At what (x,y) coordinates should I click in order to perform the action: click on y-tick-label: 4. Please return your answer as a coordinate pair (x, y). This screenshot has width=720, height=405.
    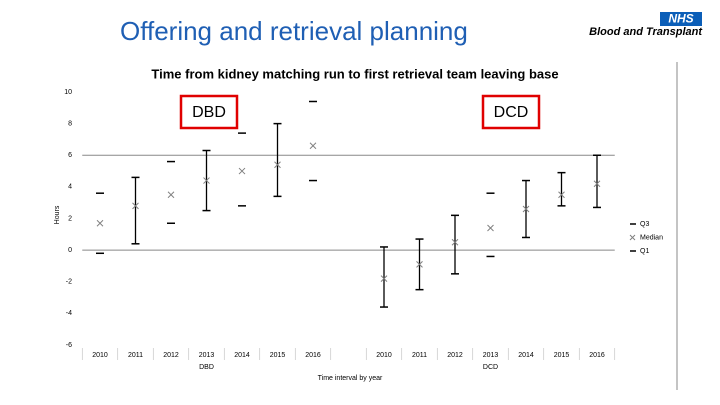
    Looking at the image, I should click on (70, 187).